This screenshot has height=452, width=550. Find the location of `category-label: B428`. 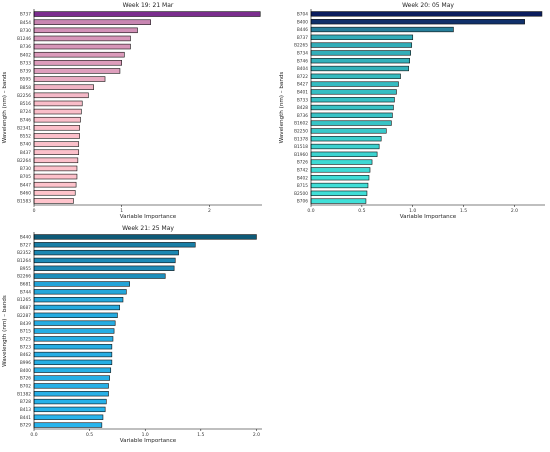

category-label: B428 is located at coordinates (302, 108).